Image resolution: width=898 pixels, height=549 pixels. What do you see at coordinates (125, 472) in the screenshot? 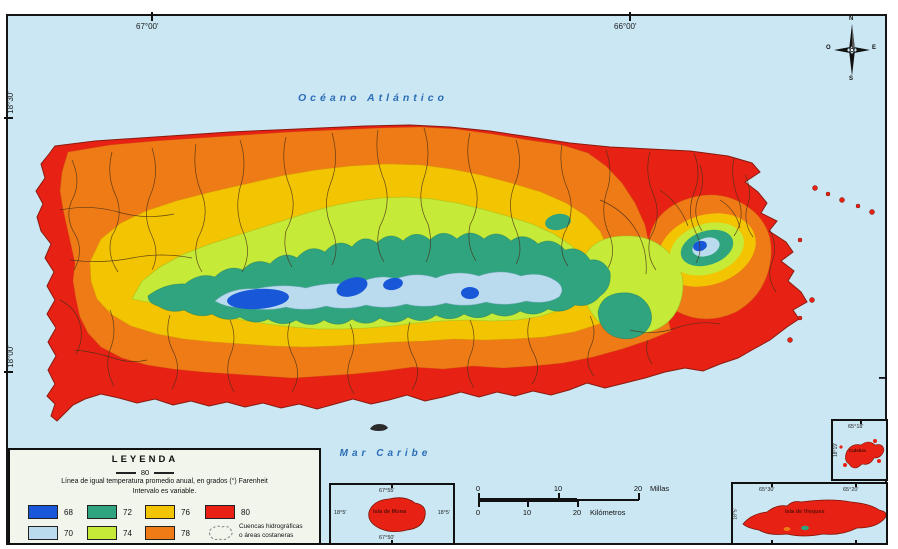
I see `isoline-dash-left` at bounding box center [125, 472].